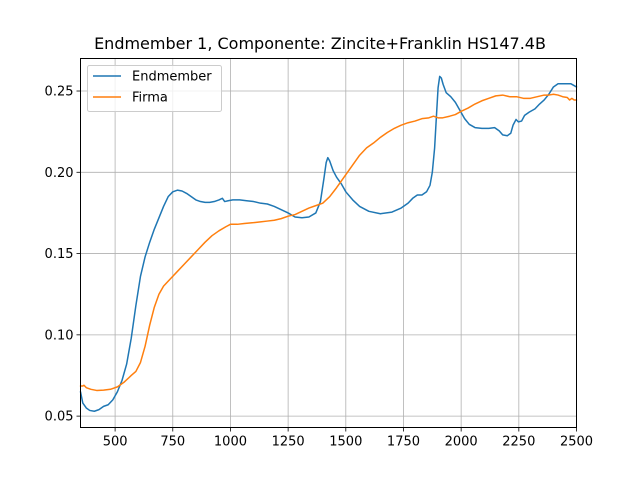  I want to click on y-tick-label: 0.25, so click(59, 92).